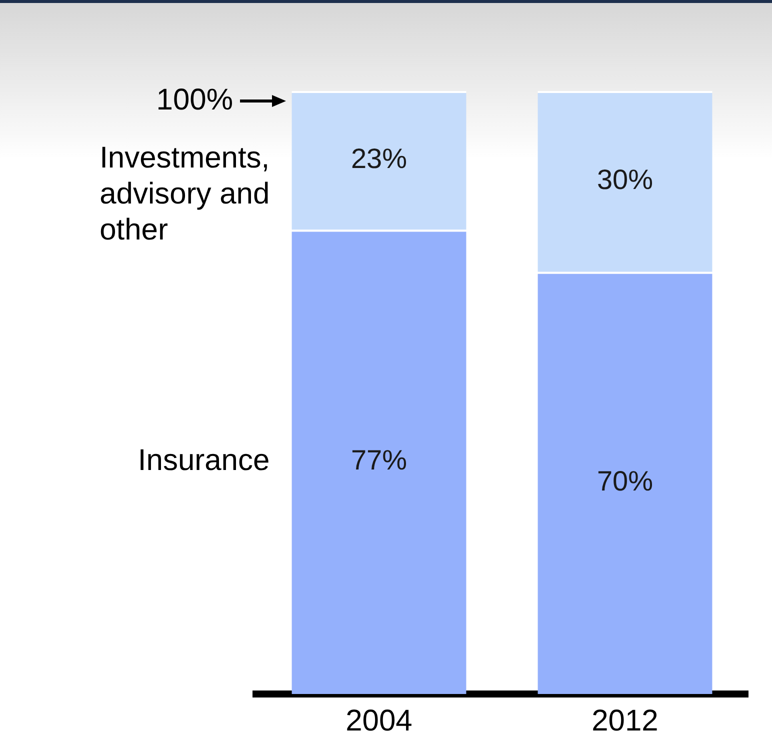 The image size is (772, 756). Describe the element at coordinates (625, 180) in the screenshot. I see `data-label: 30%` at that location.